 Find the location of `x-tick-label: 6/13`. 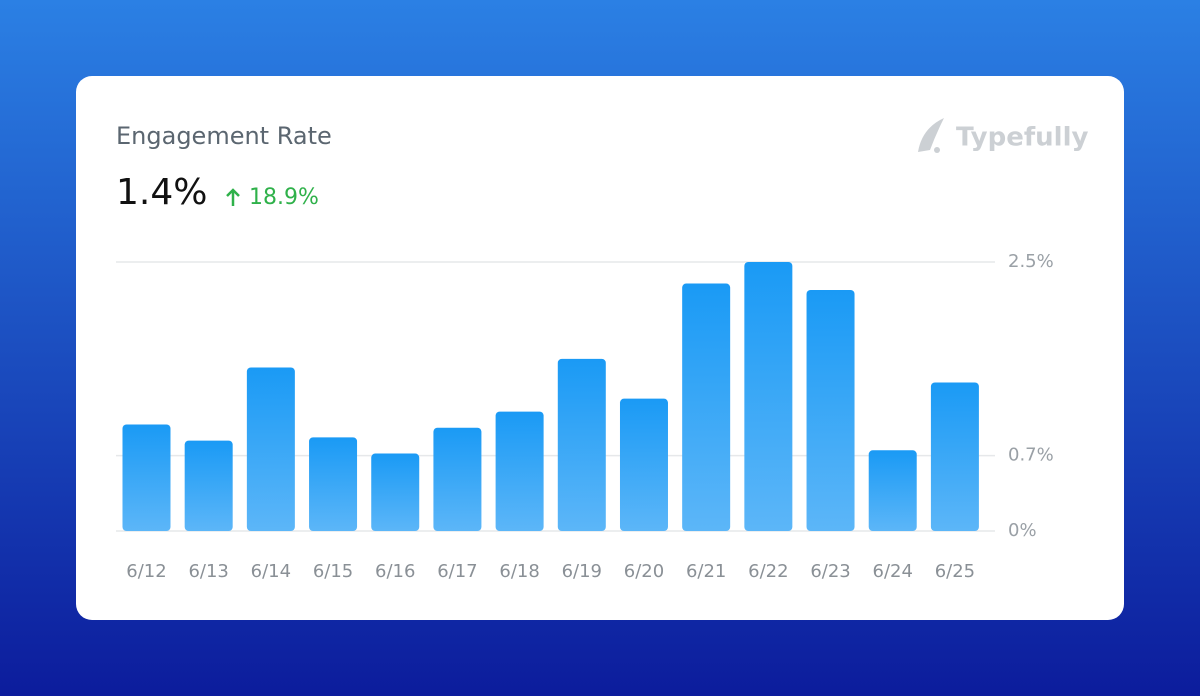

x-tick-label: 6/13 is located at coordinates (208, 571).